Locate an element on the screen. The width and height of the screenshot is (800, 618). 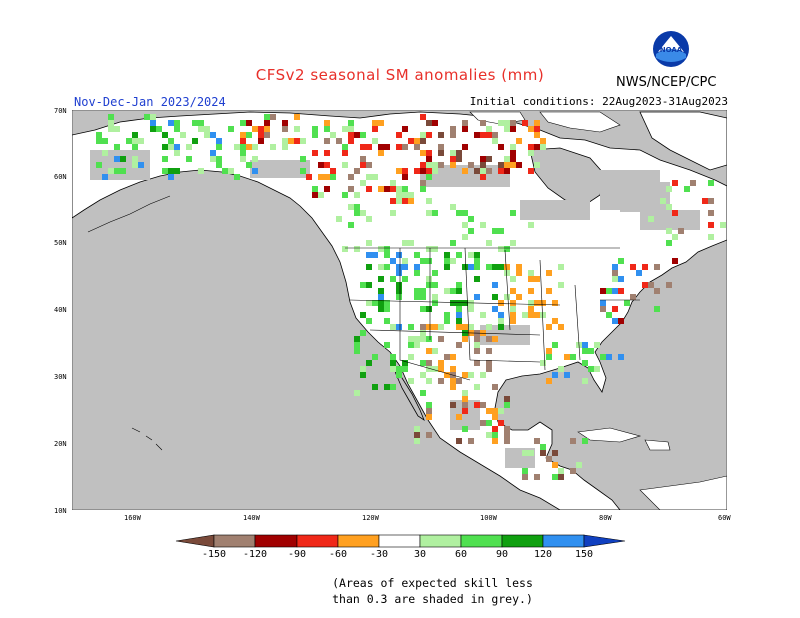
lat-label: 70N is located at coordinates (60, 111).